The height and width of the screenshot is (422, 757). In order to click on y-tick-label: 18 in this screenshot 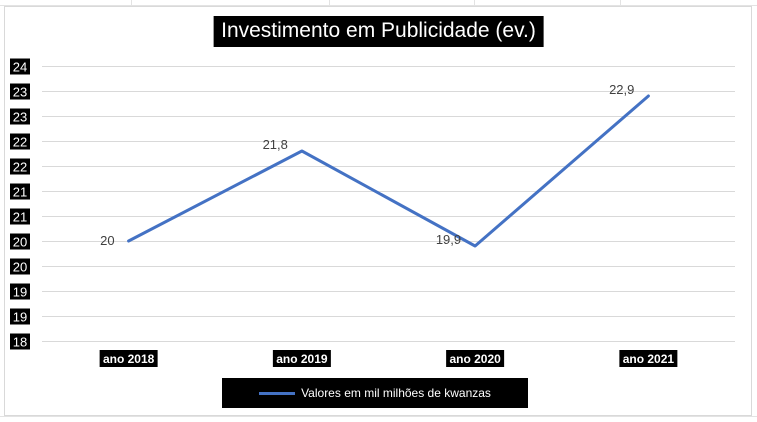, I will do `click(20, 342)`.